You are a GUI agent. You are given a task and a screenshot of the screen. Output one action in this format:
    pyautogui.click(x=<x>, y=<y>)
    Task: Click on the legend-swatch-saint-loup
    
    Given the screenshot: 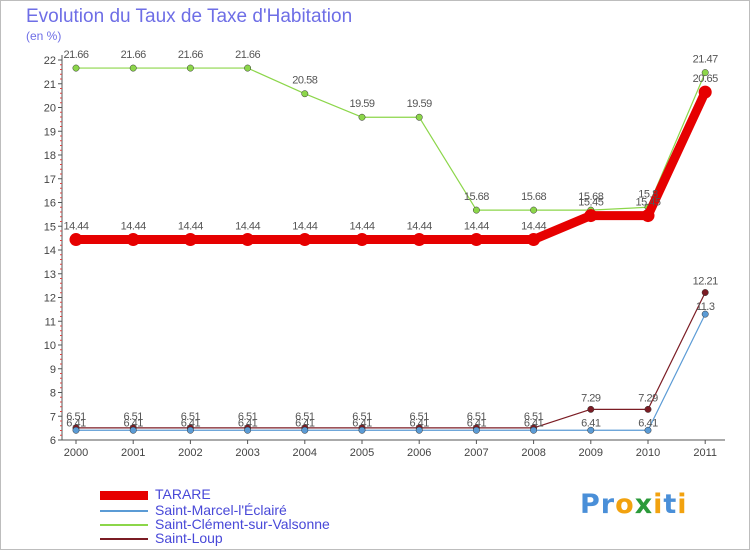 What is the action you would take?
    pyautogui.click(x=124, y=539)
    